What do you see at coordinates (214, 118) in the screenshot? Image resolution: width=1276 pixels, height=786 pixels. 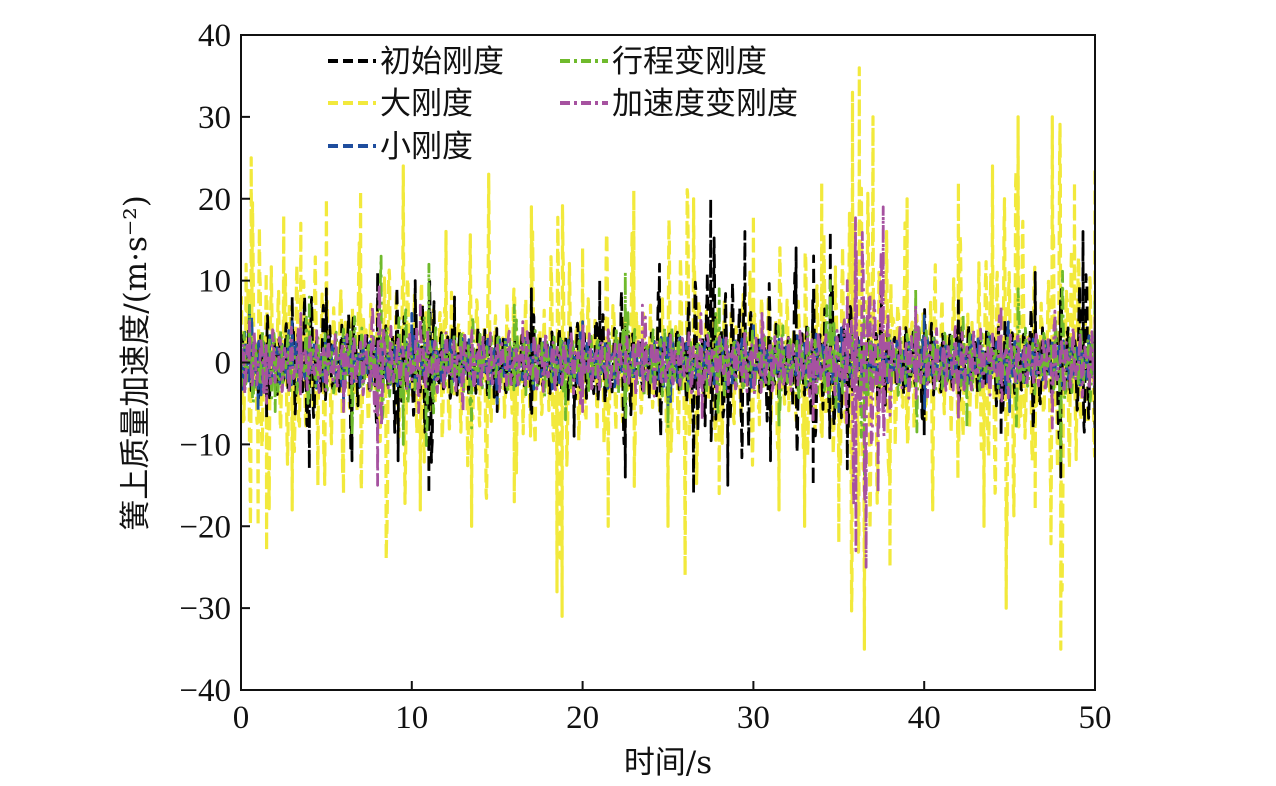 I see `y-tick-label: 30` at bounding box center [214, 118].